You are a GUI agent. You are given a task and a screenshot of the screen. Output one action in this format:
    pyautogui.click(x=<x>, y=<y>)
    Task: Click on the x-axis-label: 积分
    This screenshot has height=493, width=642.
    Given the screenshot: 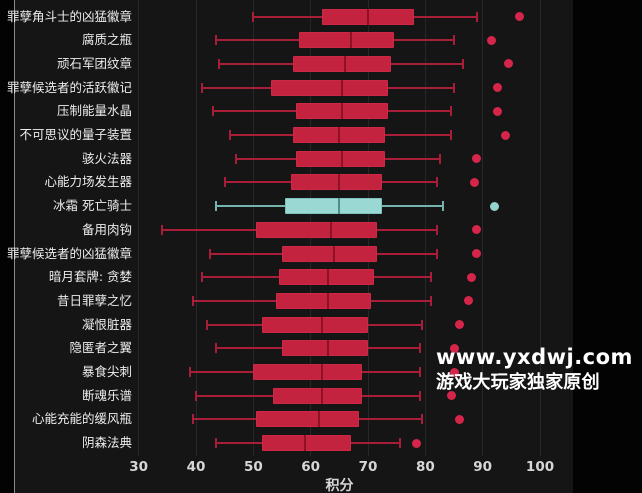 What is the action you would take?
    pyautogui.click(x=339, y=485)
    